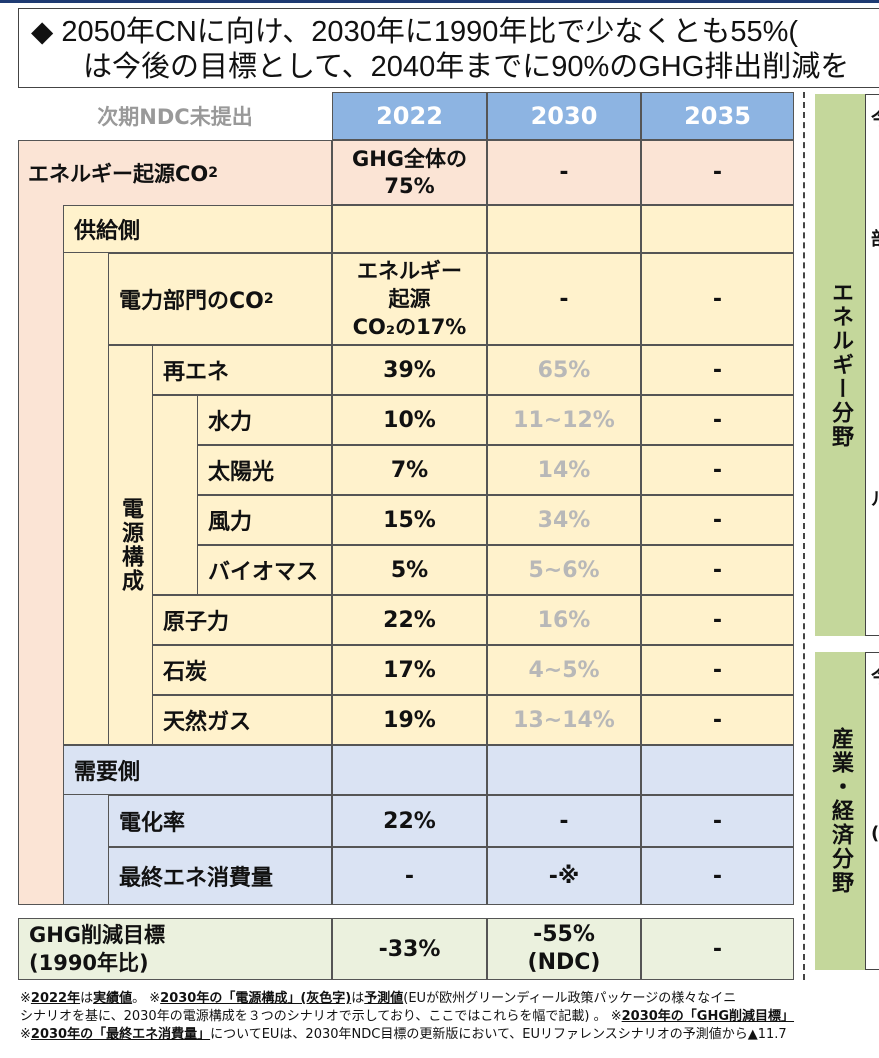  Describe the element at coordinates (220, 299) in the screenshot. I see `row-label-power-co2: 電力部門のCO 2` at that location.